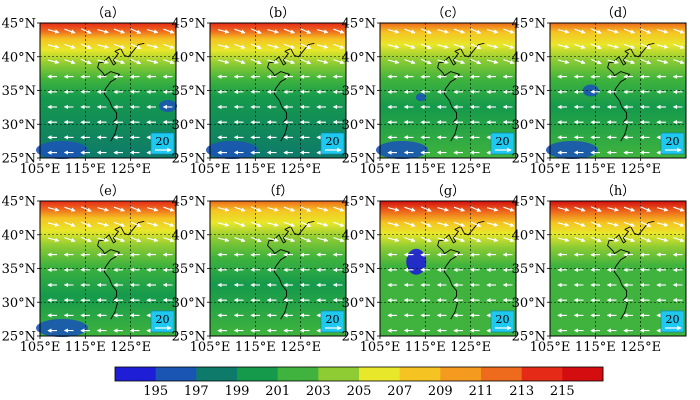 The width and height of the screenshot is (700, 400). I want to click on panel-label: （h）, so click(618, 191).